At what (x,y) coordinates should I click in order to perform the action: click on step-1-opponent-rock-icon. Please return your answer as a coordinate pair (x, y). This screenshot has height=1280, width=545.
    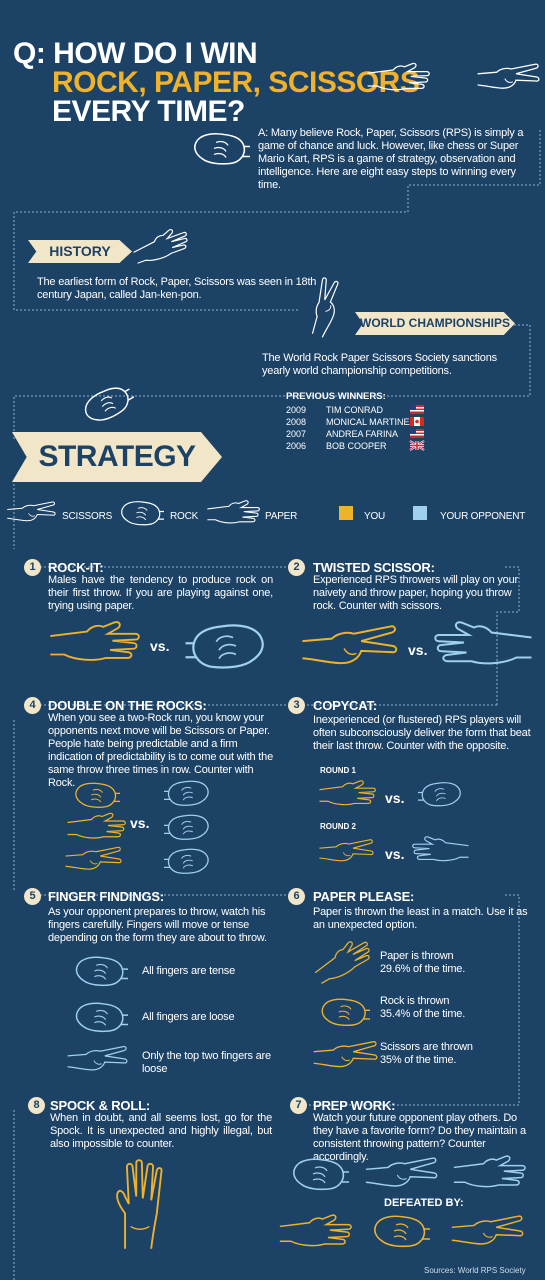
    Looking at the image, I should click on (227, 646).